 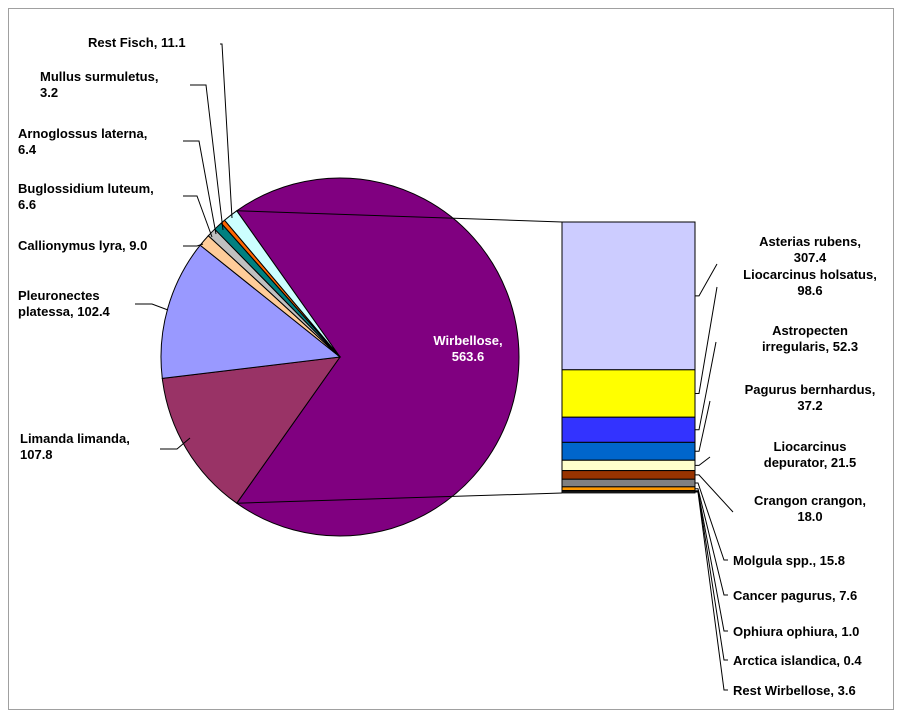 What do you see at coordinates (137, 42) in the screenshot?
I see `pie-label-rest-fisch: Rest Fisch, 11.1` at bounding box center [137, 42].